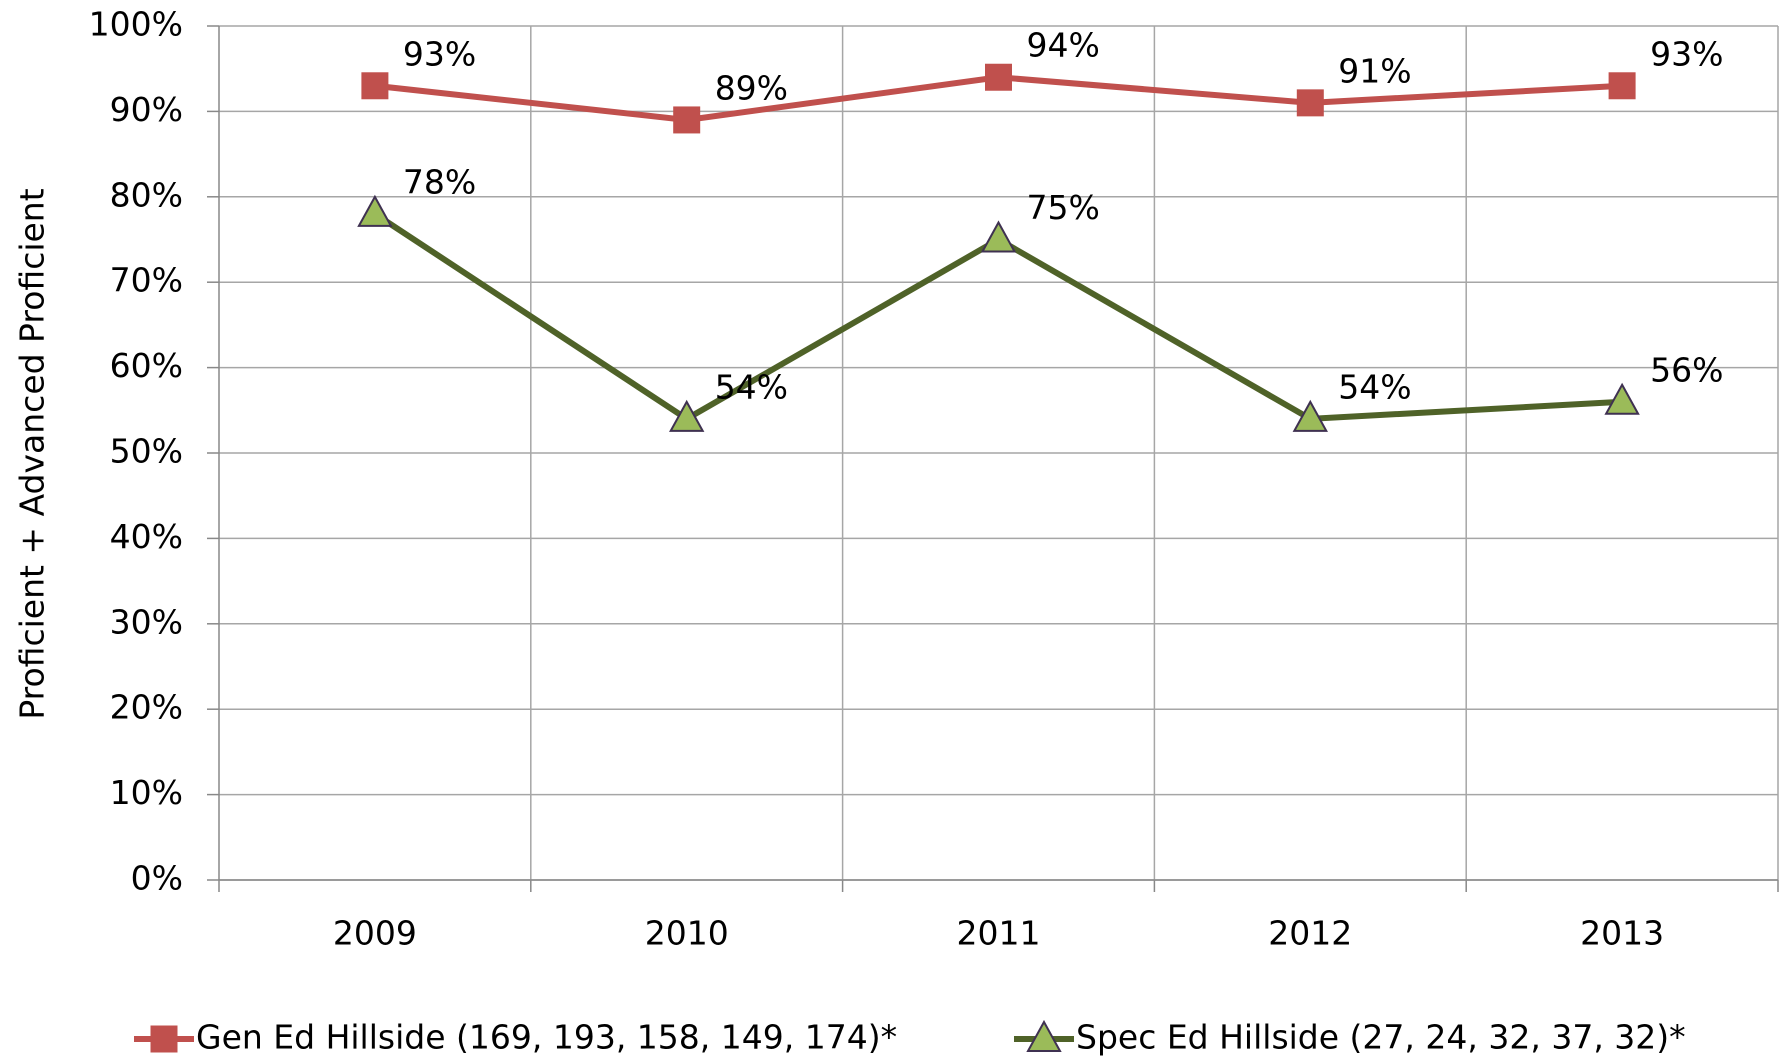 This screenshot has width=1780, height=1061. What do you see at coordinates (146, 536) in the screenshot?
I see `y-tick-label: 40%` at bounding box center [146, 536].